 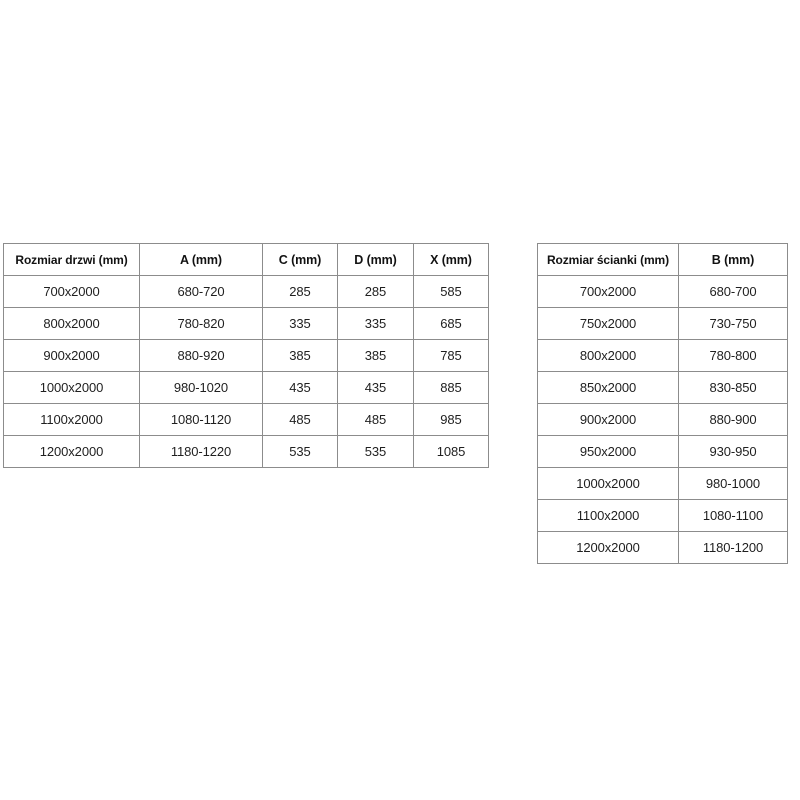 What do you see at coordinates (608, 323) in the screenshot?
I see `table-cell: 750x2000` at bounding box center [608, 323].